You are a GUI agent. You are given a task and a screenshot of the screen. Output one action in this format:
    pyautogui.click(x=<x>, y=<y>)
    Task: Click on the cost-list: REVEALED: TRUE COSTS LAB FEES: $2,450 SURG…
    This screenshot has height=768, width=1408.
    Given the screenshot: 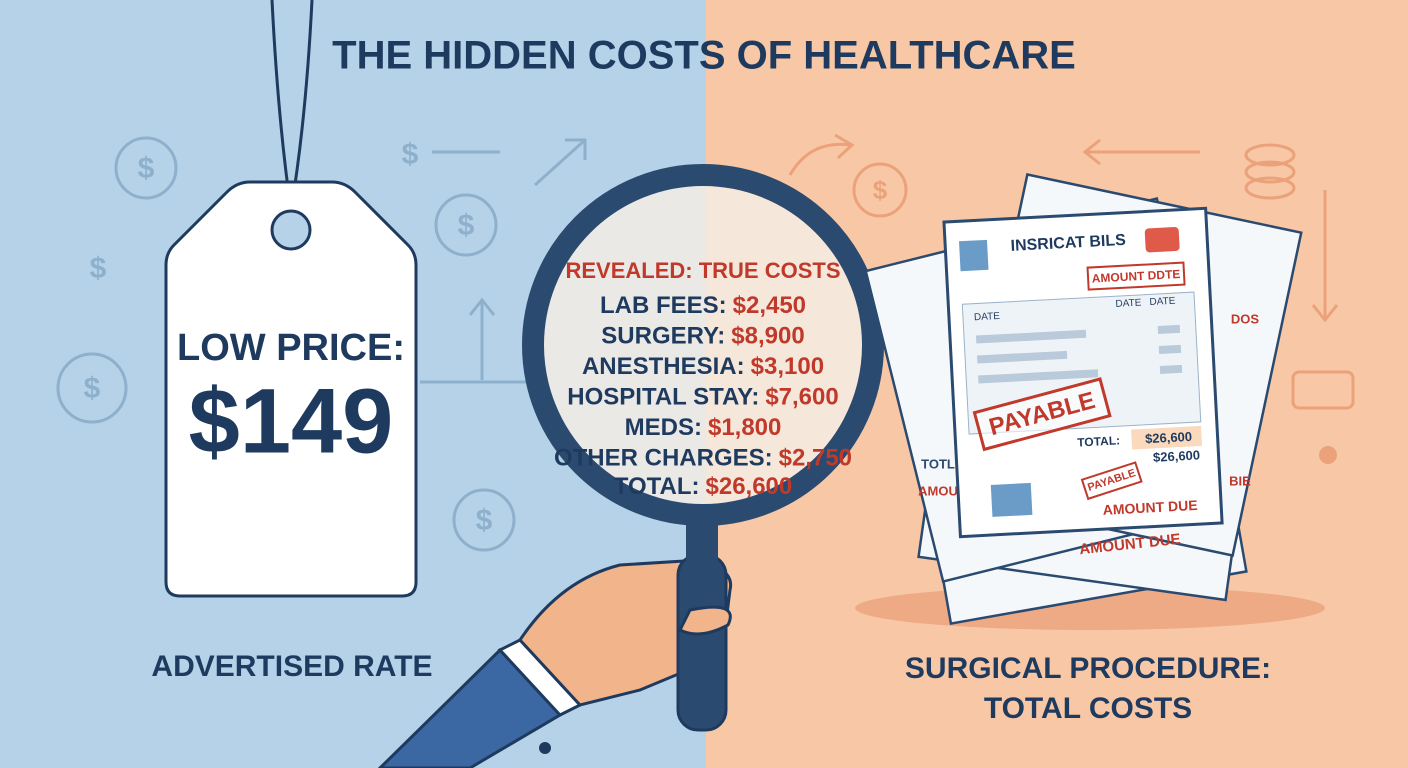 What is the action you would take?
    pyautogui.click(x=703, y=379)
    